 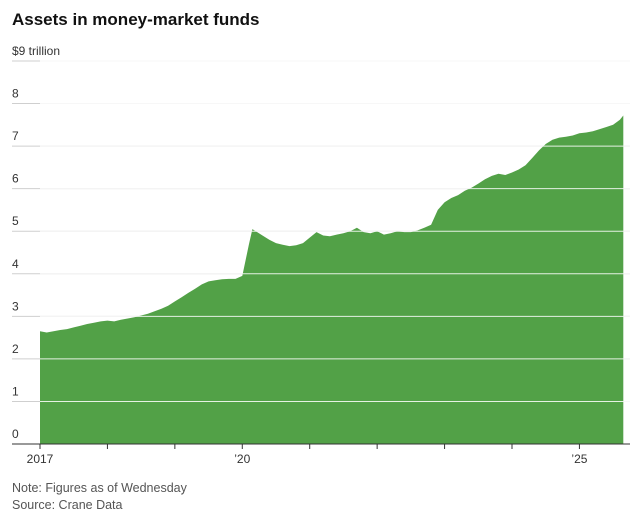 What do you see at coordinates (136, 19) in the screenshot?
I see `chart-title: Assets in money-market funds` at bounding box center [136, 19].